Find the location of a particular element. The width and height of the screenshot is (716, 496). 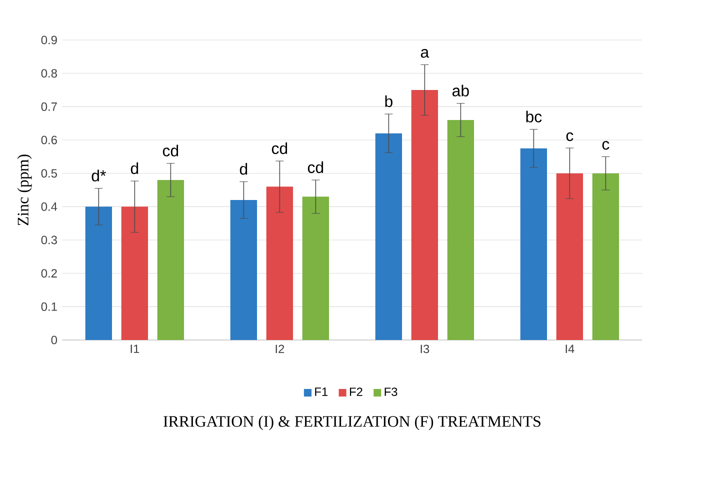

y-tick-label: 0.8 is located at coordinates (49, 73).